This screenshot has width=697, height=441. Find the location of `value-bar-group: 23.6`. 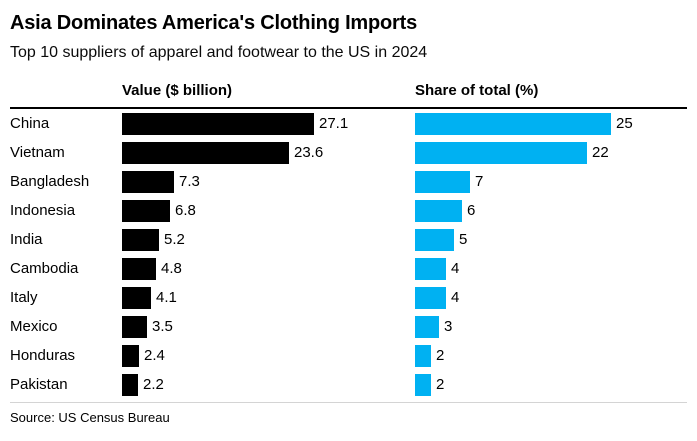

value-bar-group: 23.6 is located at coordinates (268, 152).